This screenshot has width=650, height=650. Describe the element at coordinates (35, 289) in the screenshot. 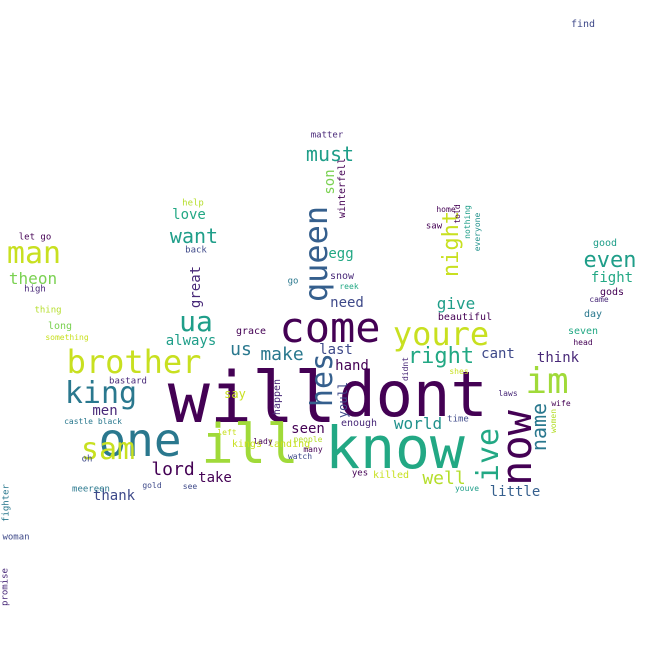

I see `word-high: high` at that location.